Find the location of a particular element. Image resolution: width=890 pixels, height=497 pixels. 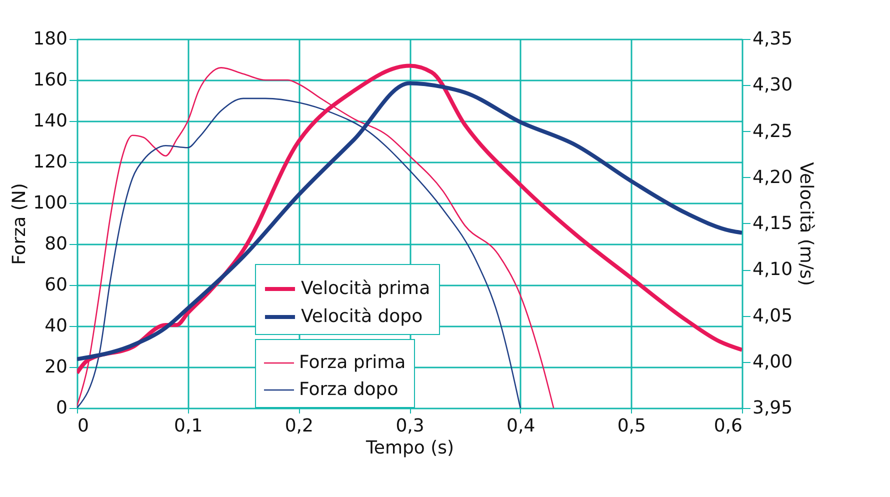

y2-tick-label: 4,20 is located at coordinates (772, 177).